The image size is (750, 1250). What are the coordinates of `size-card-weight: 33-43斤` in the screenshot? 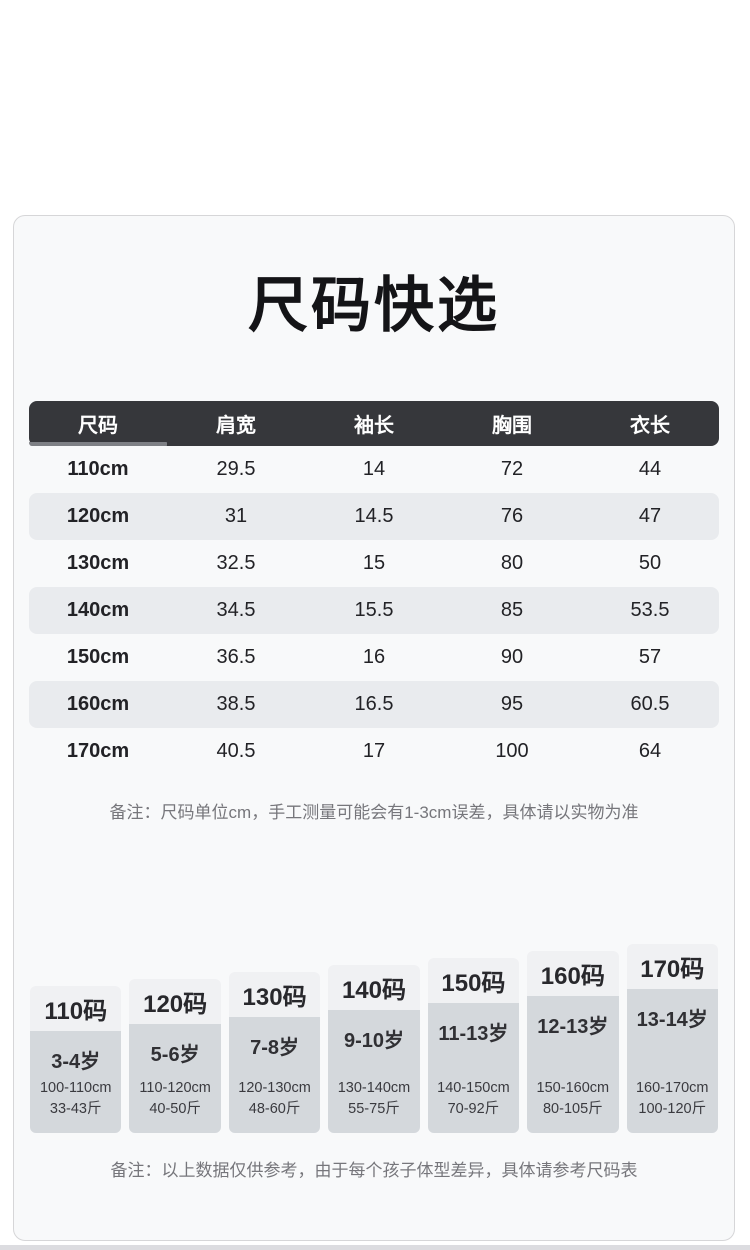 It's located at (75, 1109).